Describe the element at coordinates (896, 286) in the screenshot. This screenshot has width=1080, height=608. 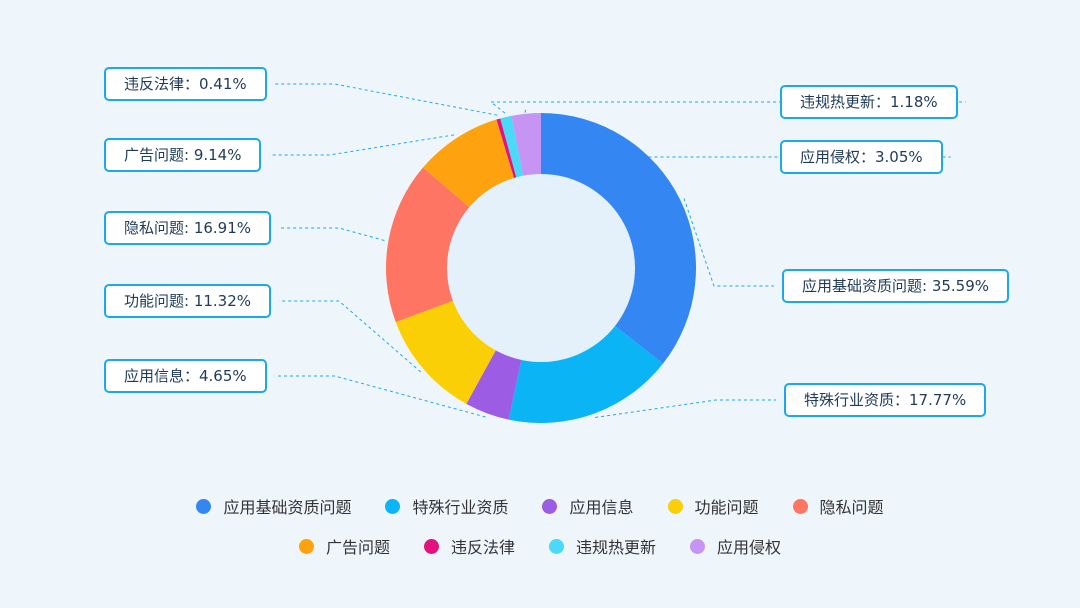
I see `callout-label-0: 应用基础资质问题: 35.59%` at that location.